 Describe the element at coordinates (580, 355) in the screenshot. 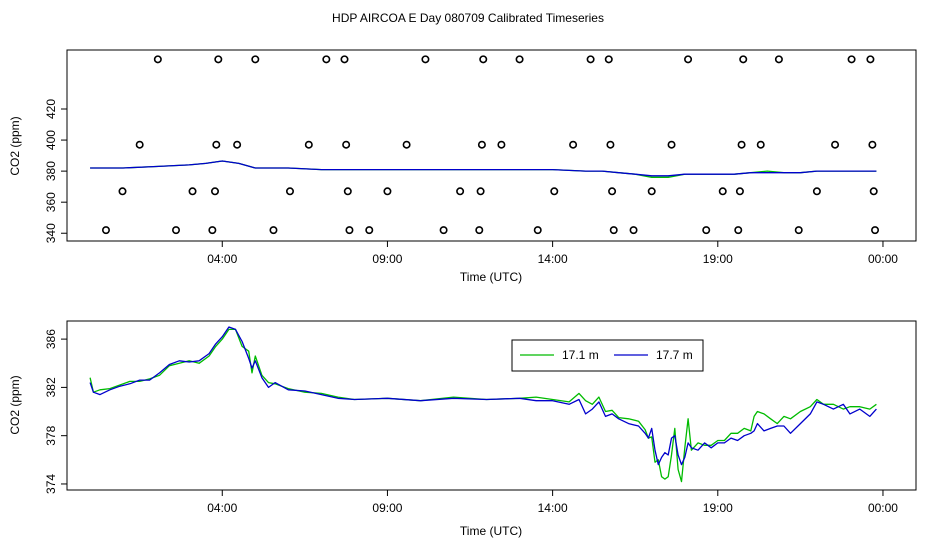

I see `legend-label-17-1m: 17.1 m` at that location.